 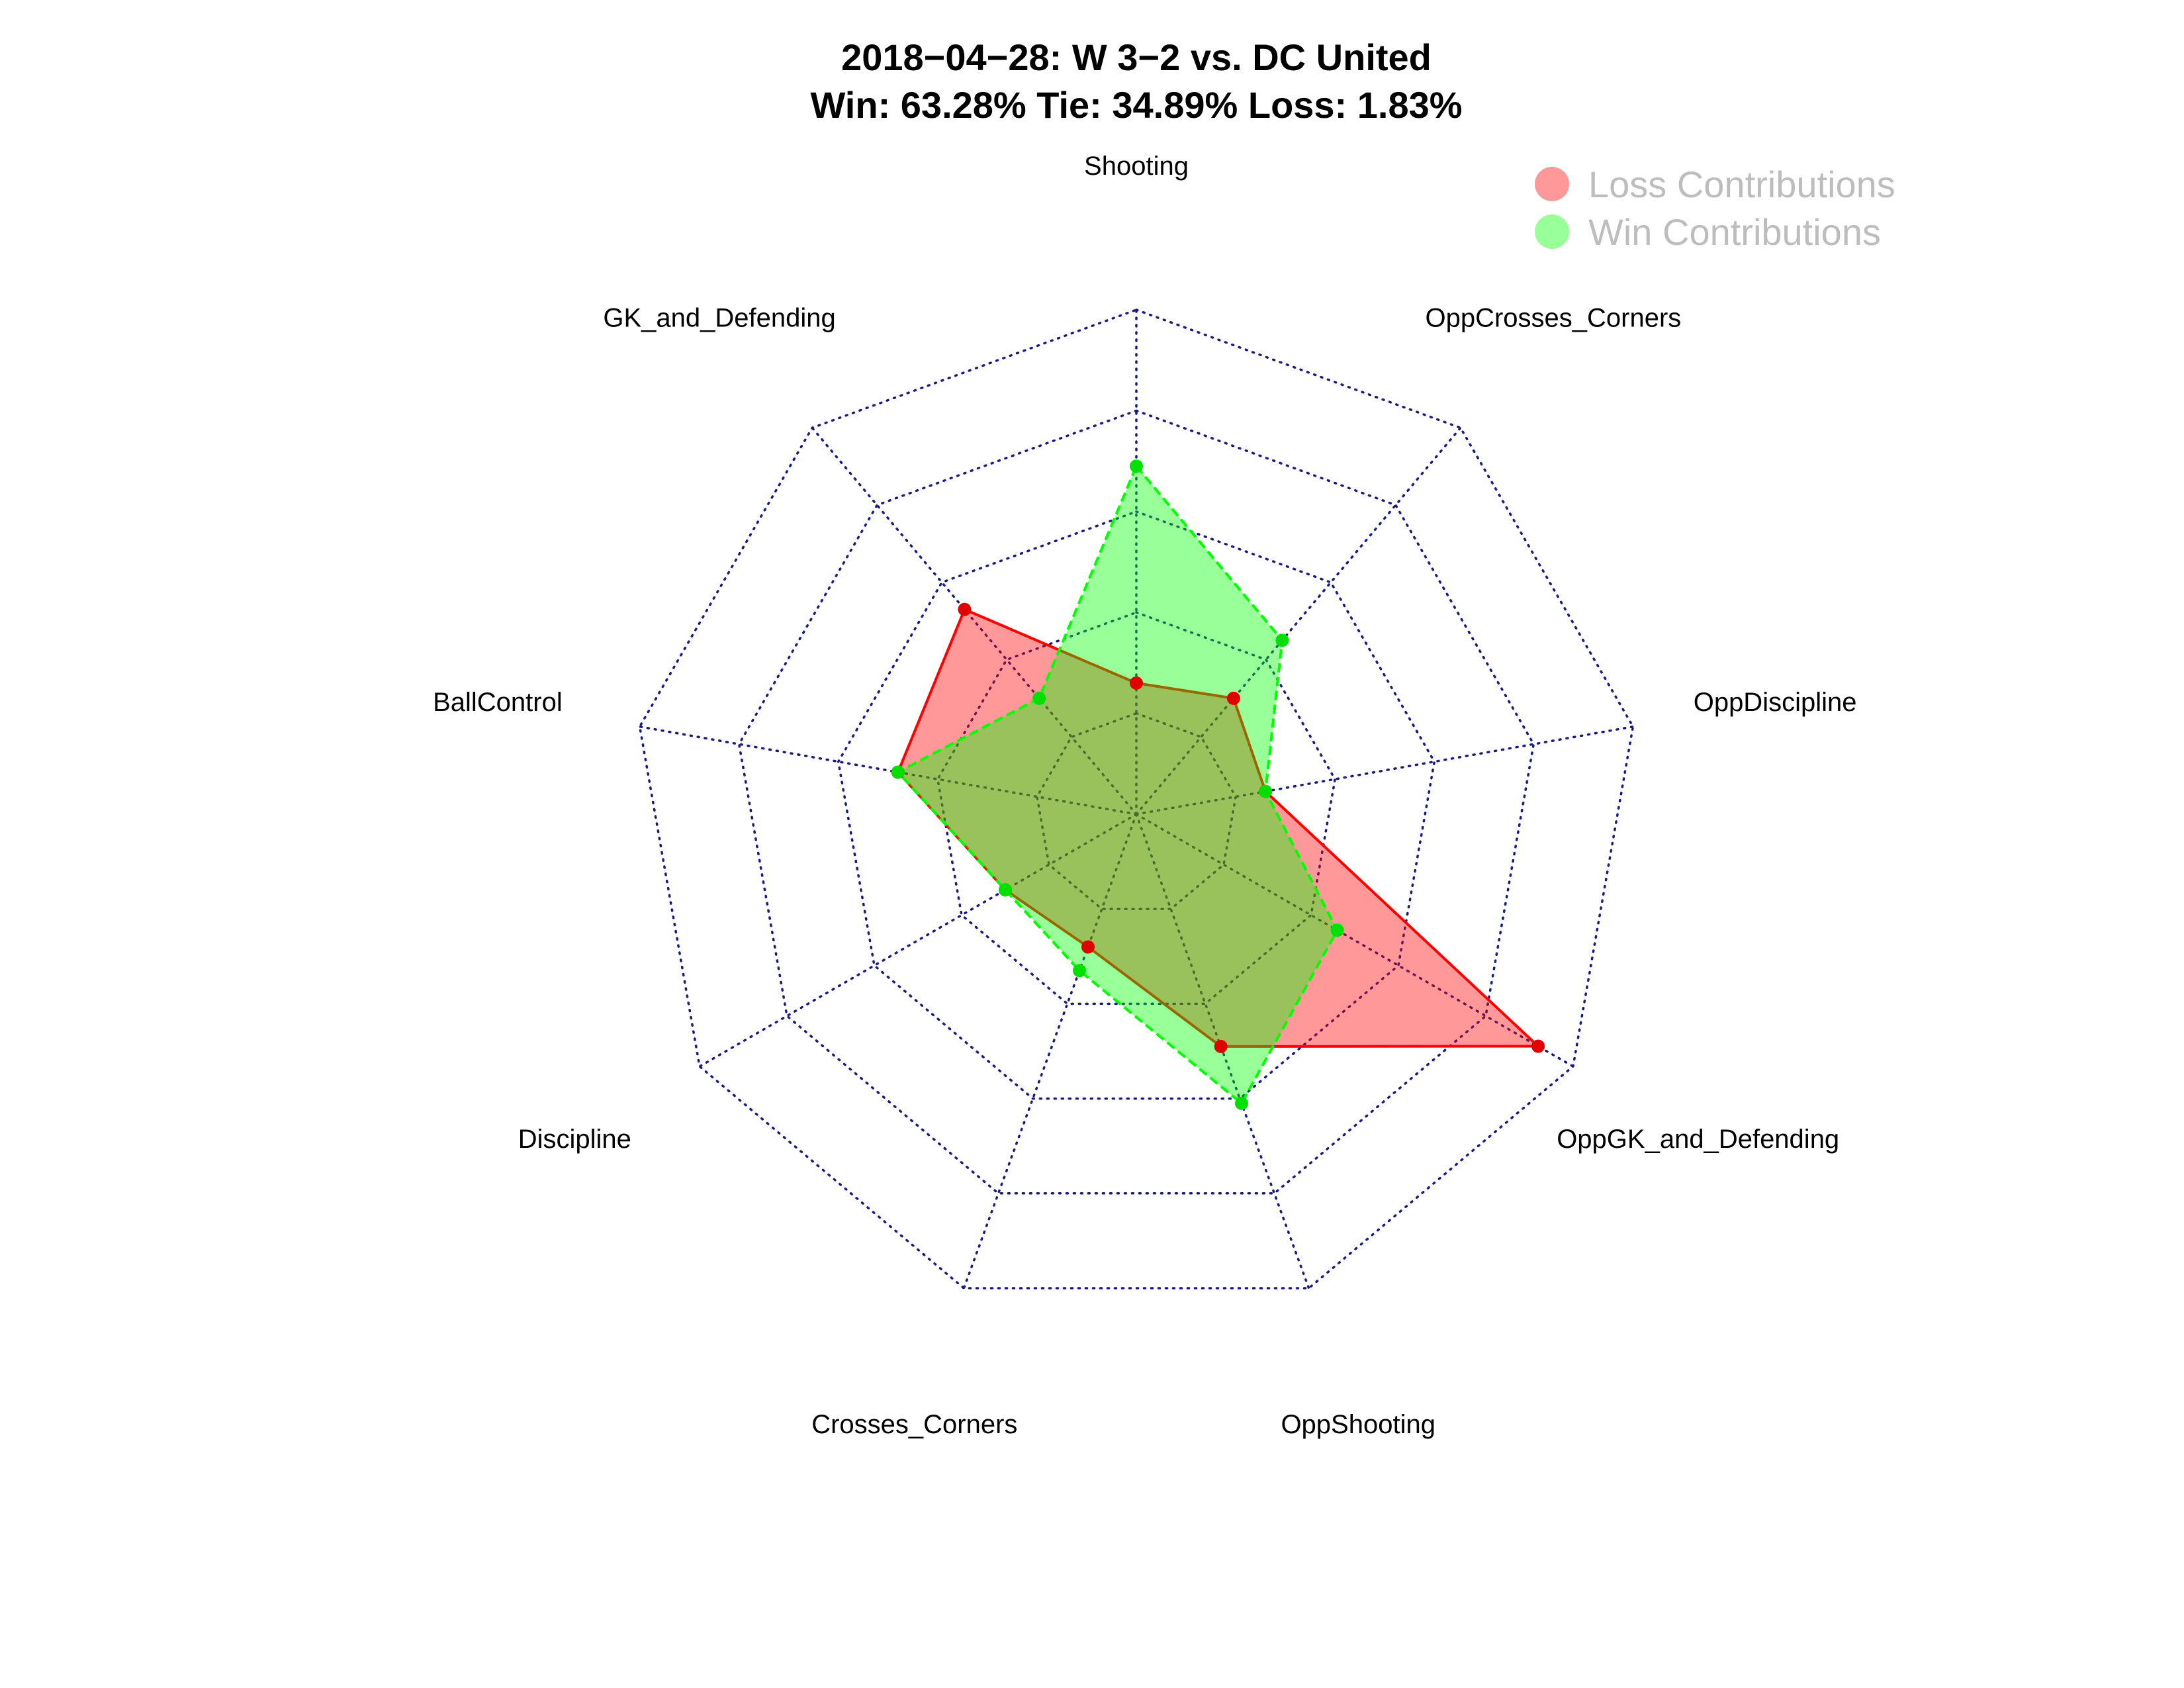 I want to click on axis-label-4: OppShooting, so click(x=1358, y=1424).